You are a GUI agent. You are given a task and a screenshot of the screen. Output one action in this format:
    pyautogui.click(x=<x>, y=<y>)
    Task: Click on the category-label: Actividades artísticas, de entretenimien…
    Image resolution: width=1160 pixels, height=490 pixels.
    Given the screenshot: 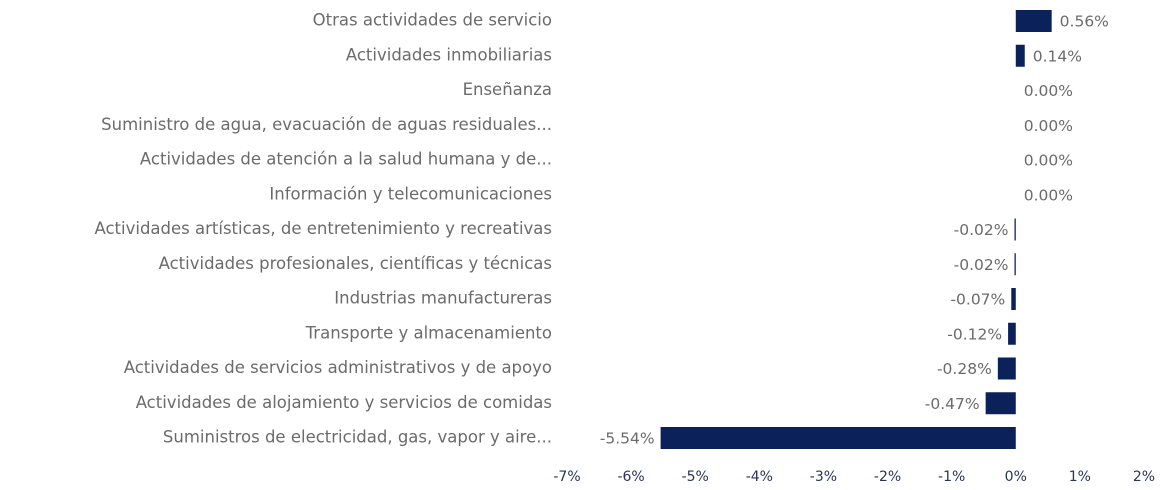 What is the action you would take?
    pyautogui.click(x=323, y=228)
    